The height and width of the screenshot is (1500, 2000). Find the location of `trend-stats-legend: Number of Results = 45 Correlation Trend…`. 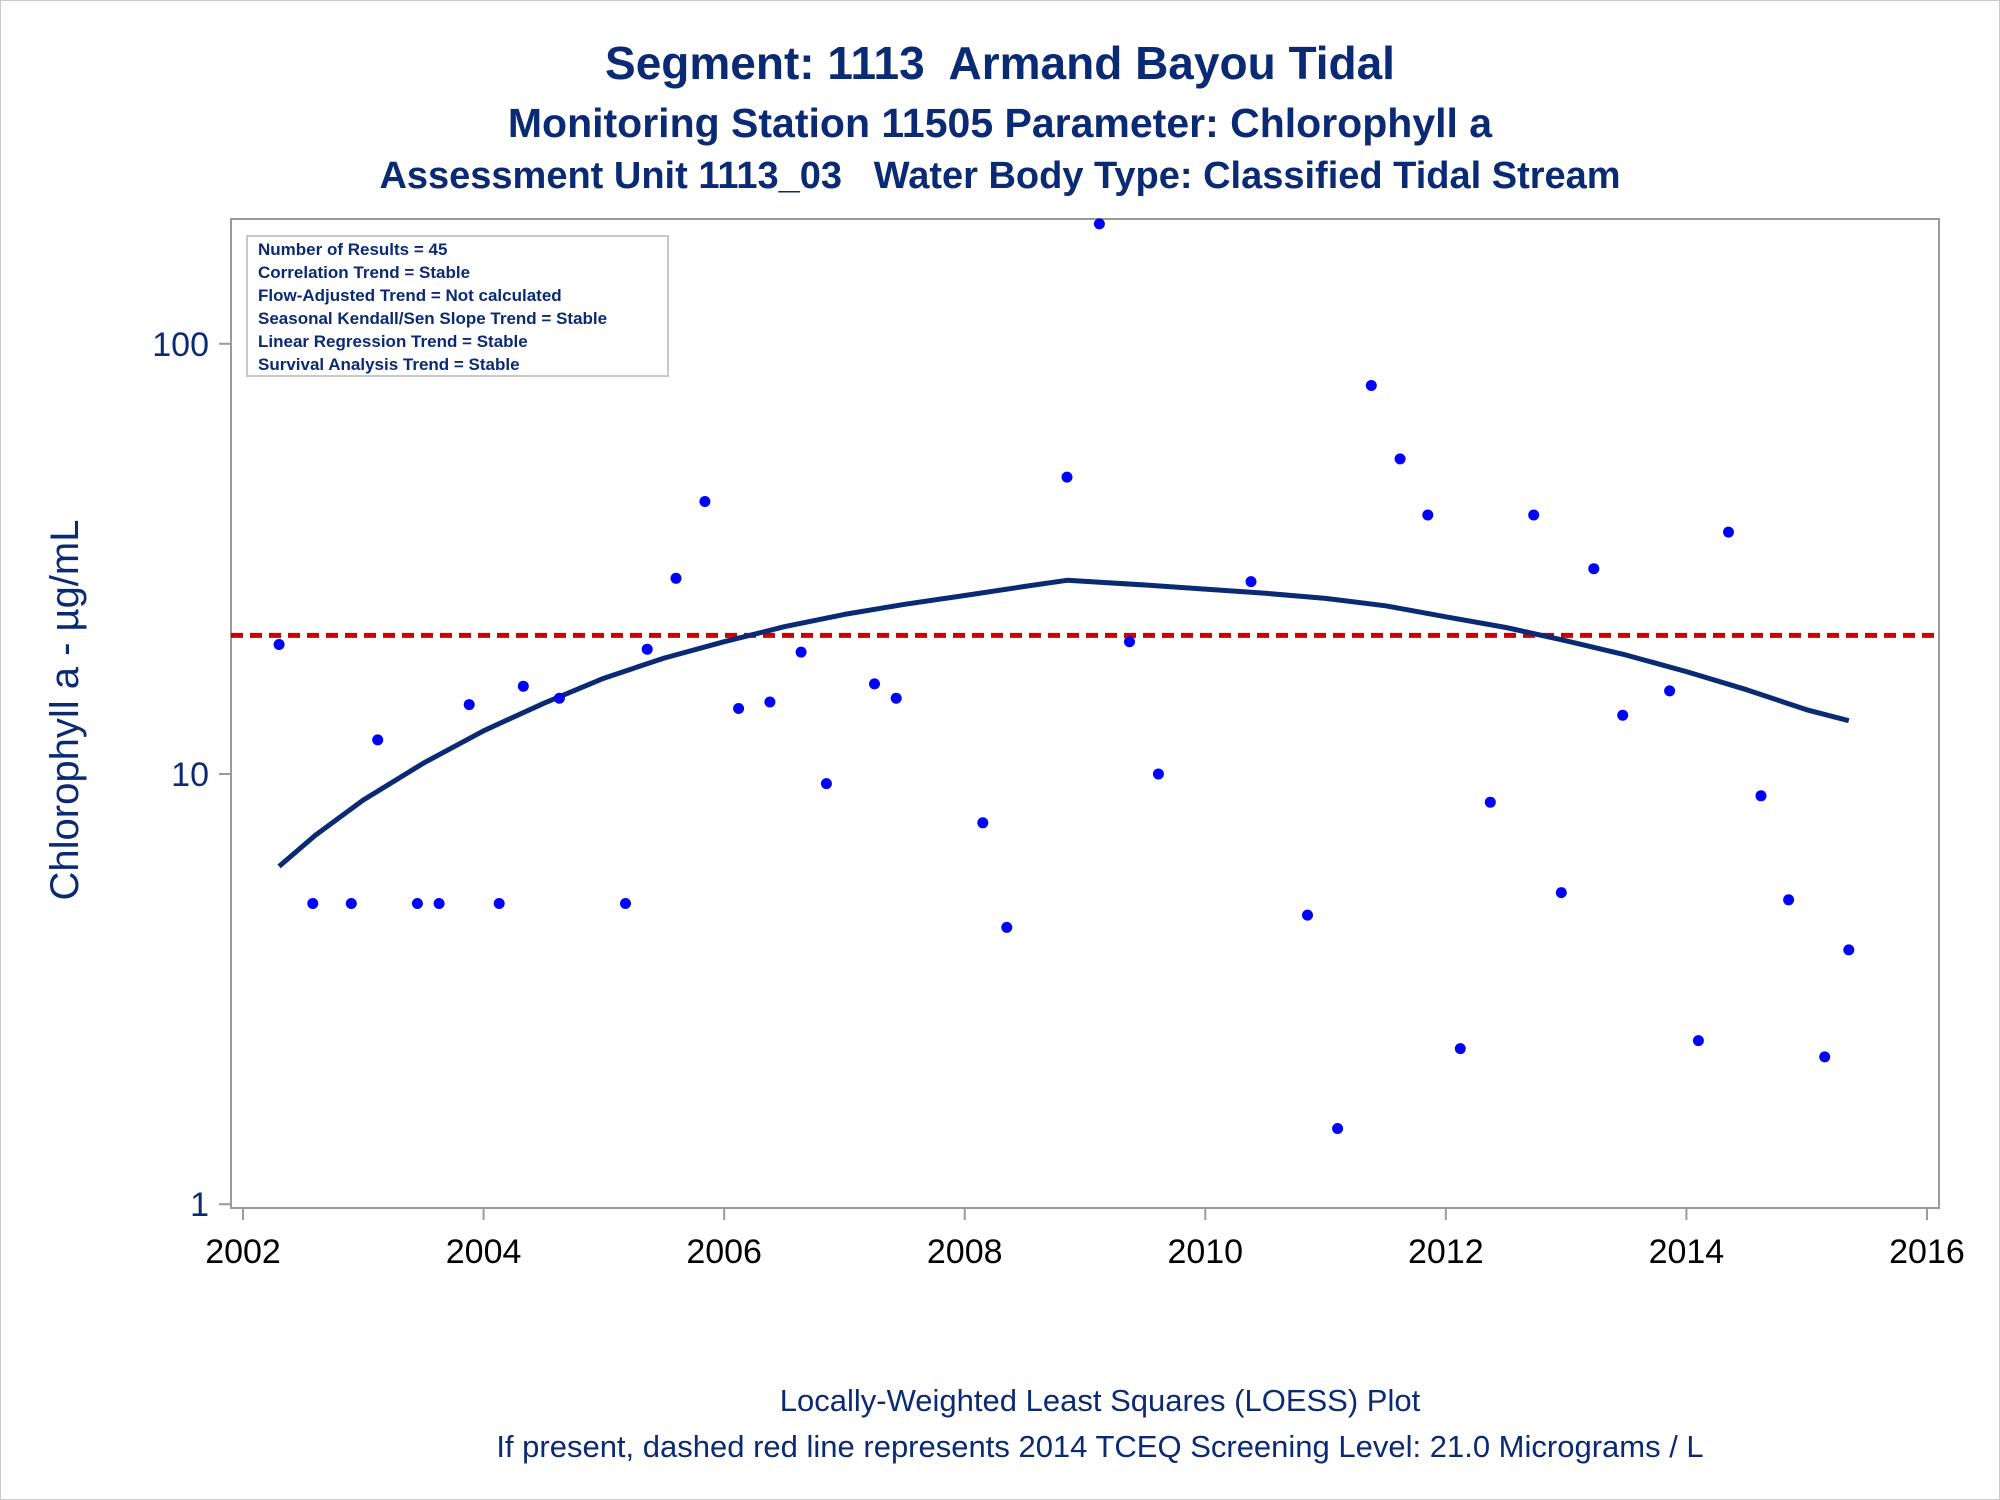

trend-stats-legend: Number of Results = 45 Correlation Trend… is located at coordinates (457, 306).